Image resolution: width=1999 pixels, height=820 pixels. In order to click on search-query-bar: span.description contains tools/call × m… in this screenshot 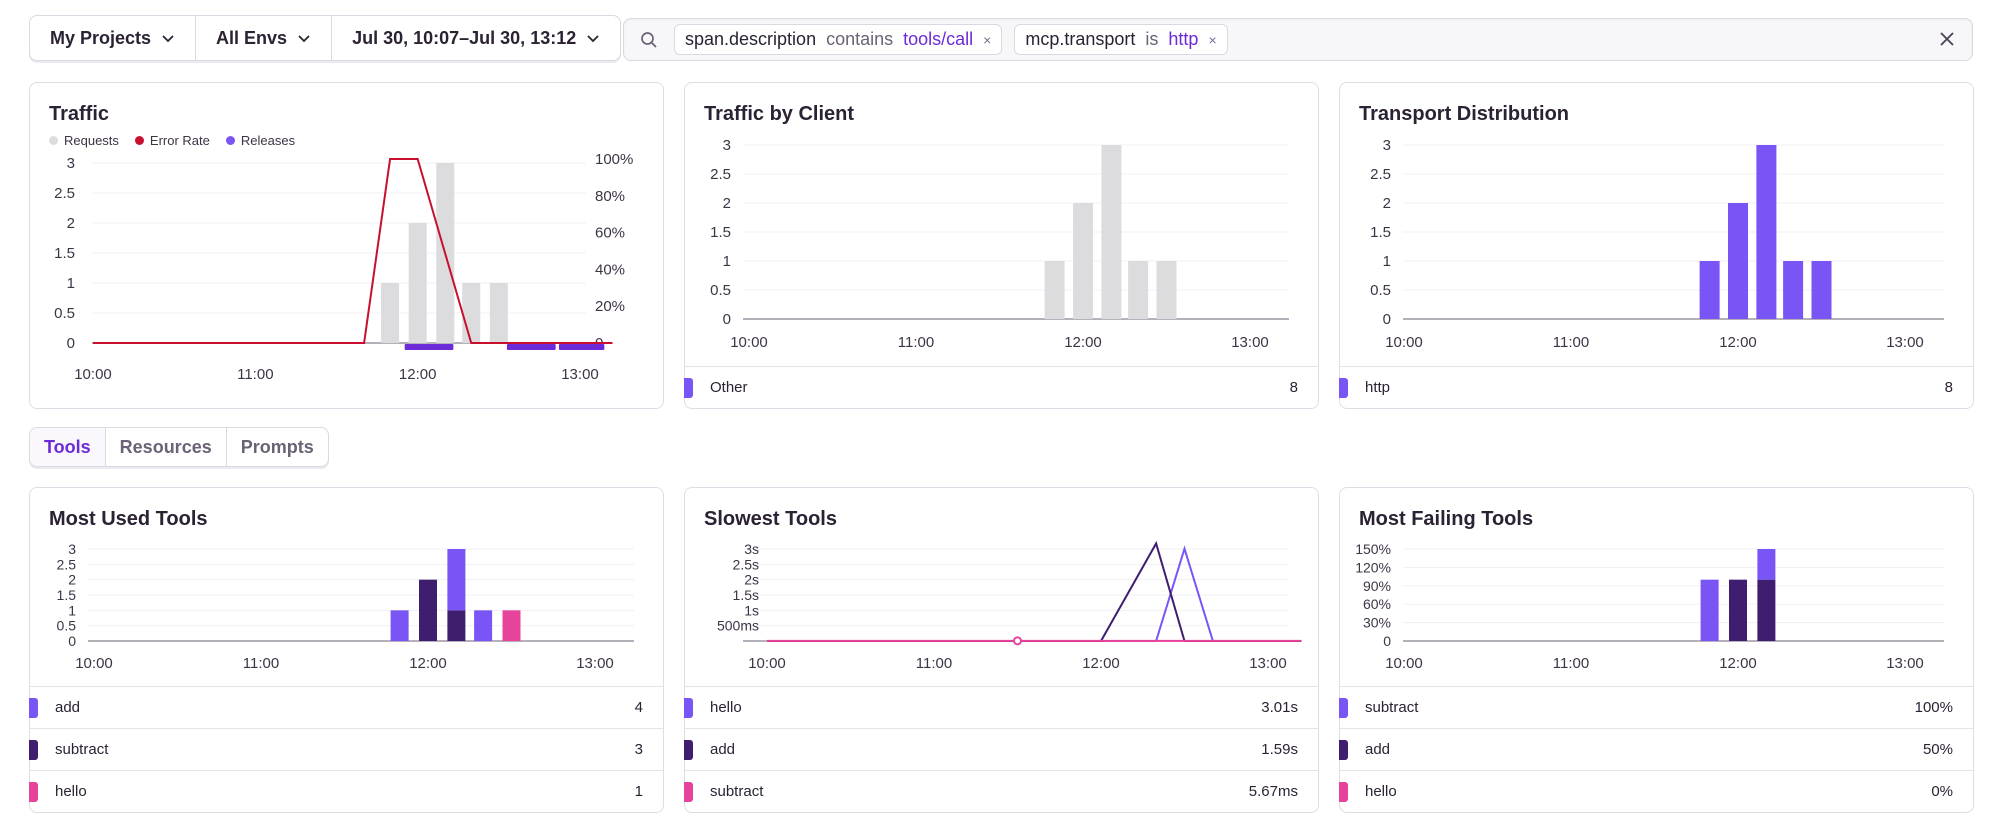, I will do `click(1298, 39)`.